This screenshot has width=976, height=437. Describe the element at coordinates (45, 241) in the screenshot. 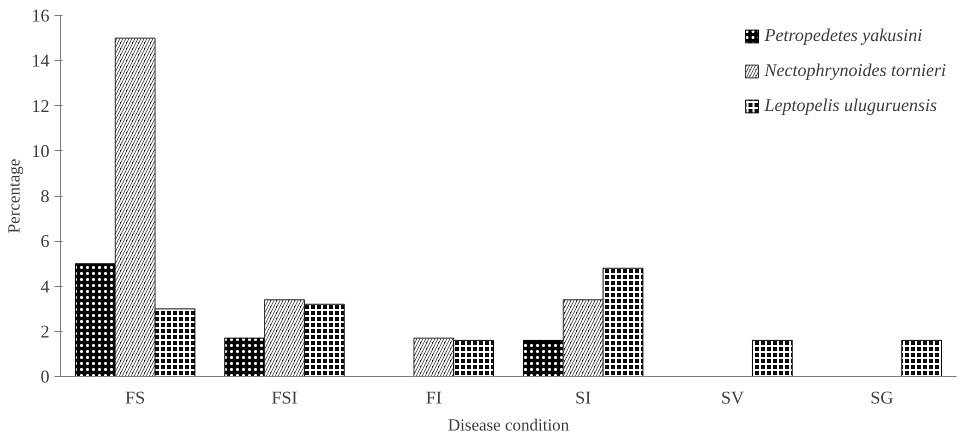

I see `y-tick-label: 6` at that location.